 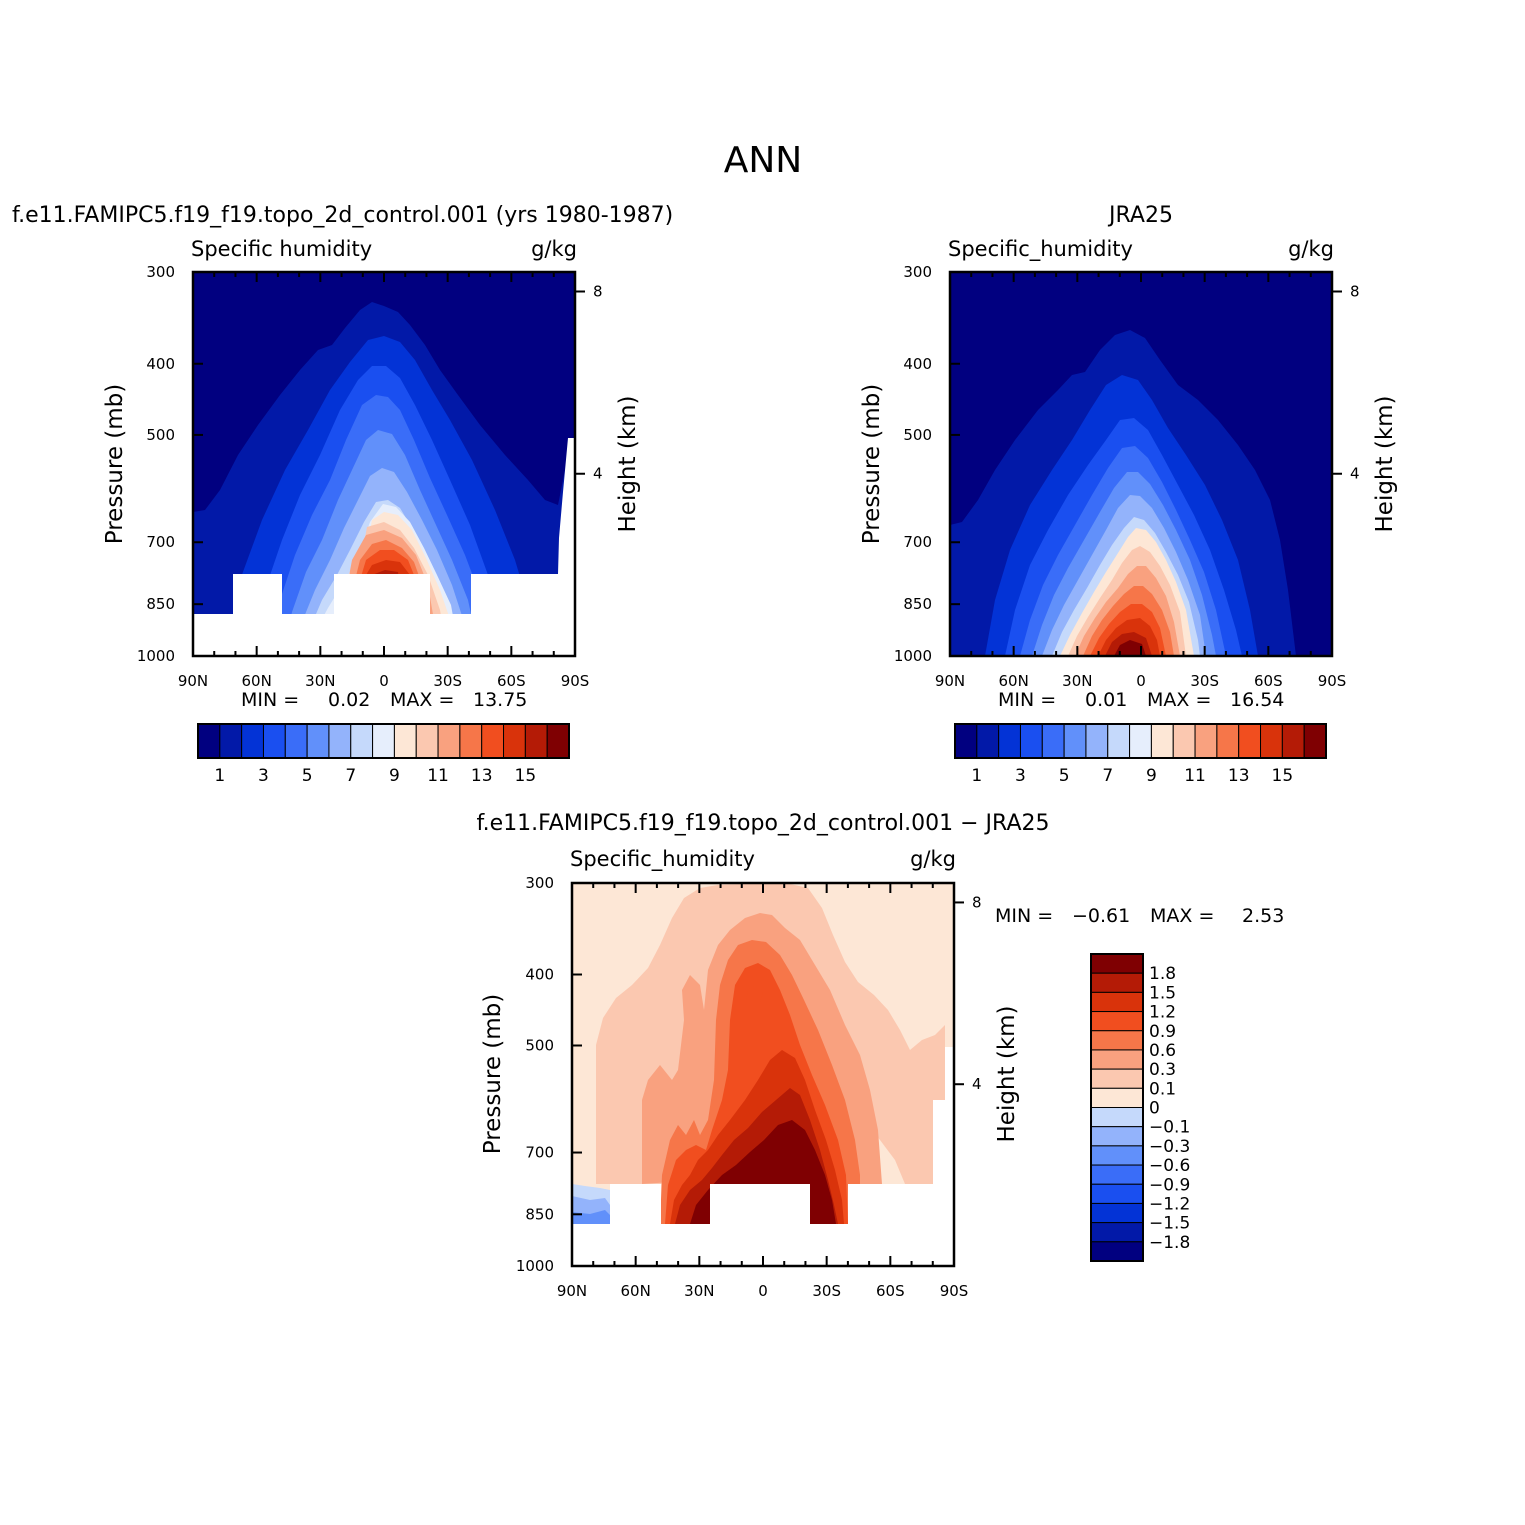 What do you see at coordinates (270, 700) in the screenshot?
I see `panel-model-min-label: MIN =` at bounding box center [270, 700].